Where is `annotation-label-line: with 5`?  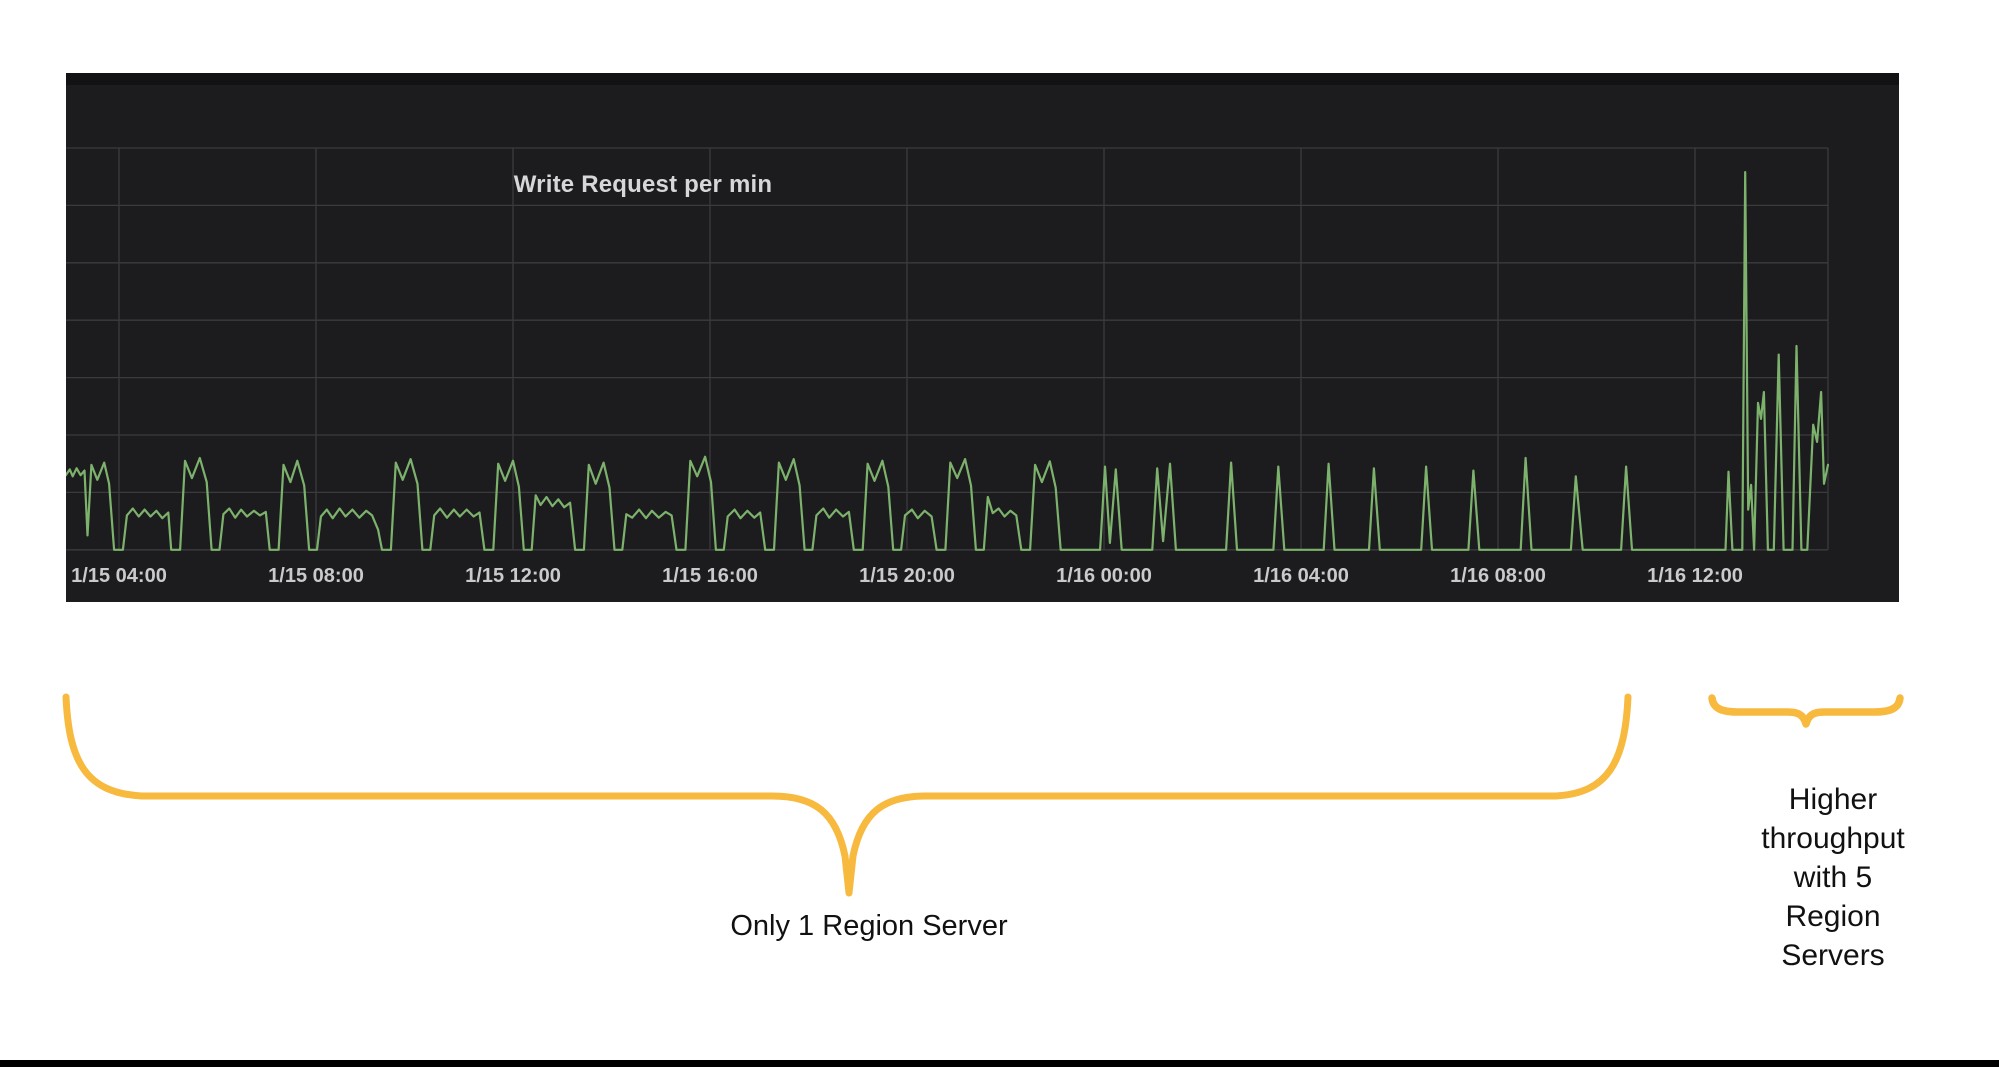 annotation-label-line: with 5 is located at coordinates (1833, 877).